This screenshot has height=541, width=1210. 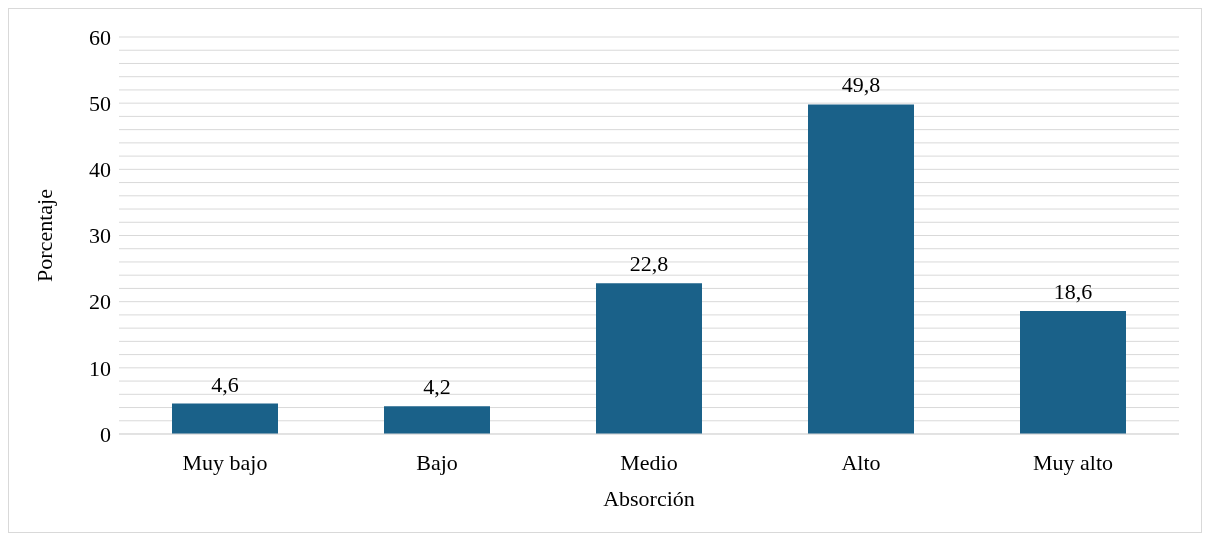 I want to click on x-tick-label: Bajo, so click(x=437, y=462).